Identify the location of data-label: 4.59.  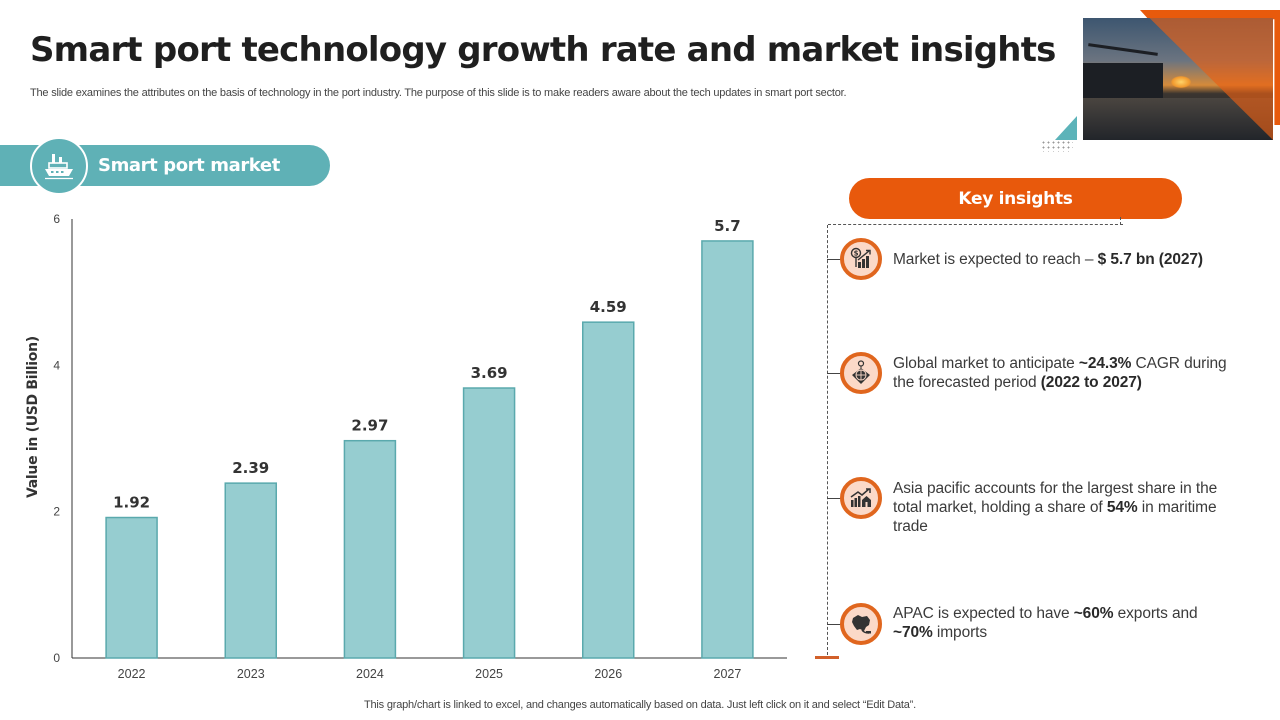
(608, 307).